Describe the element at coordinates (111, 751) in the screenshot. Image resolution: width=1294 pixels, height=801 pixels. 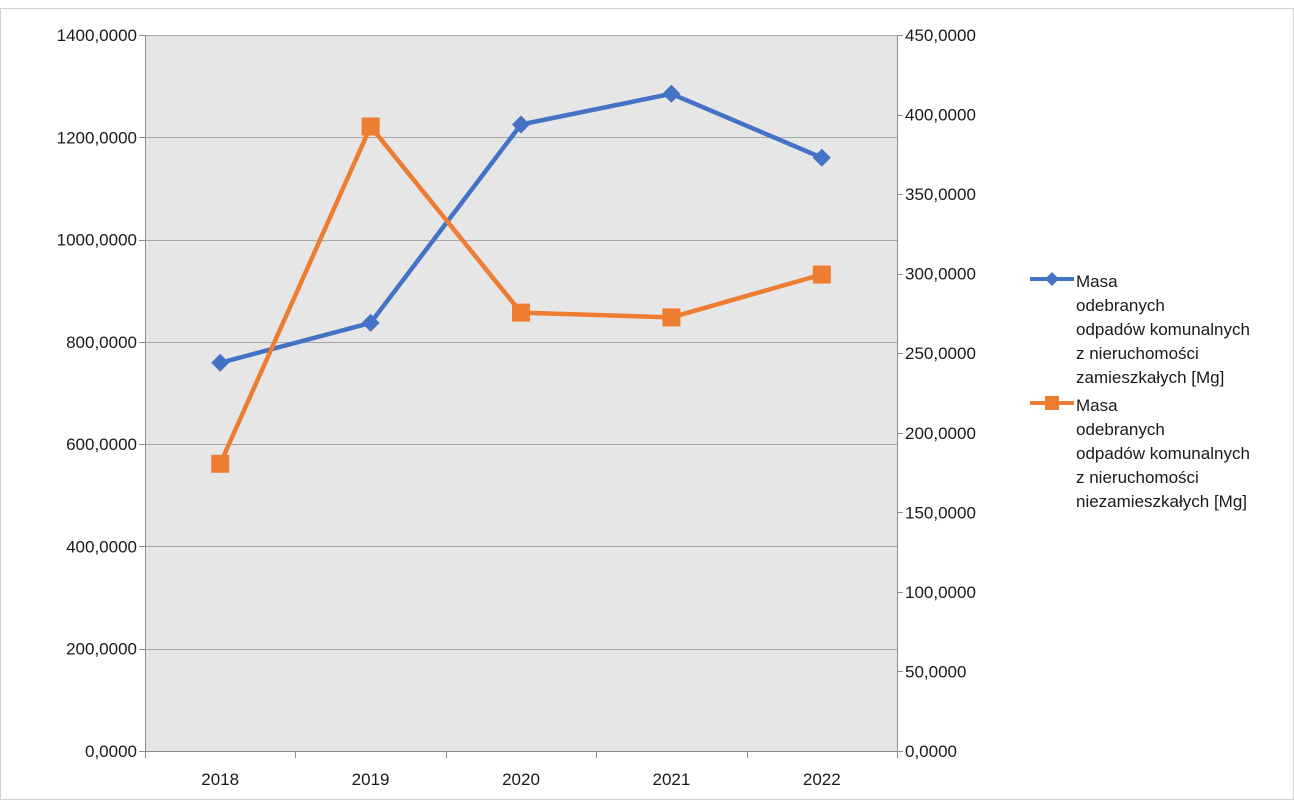
I see `left-axis-tick-label-0: 0,0000` at that location.